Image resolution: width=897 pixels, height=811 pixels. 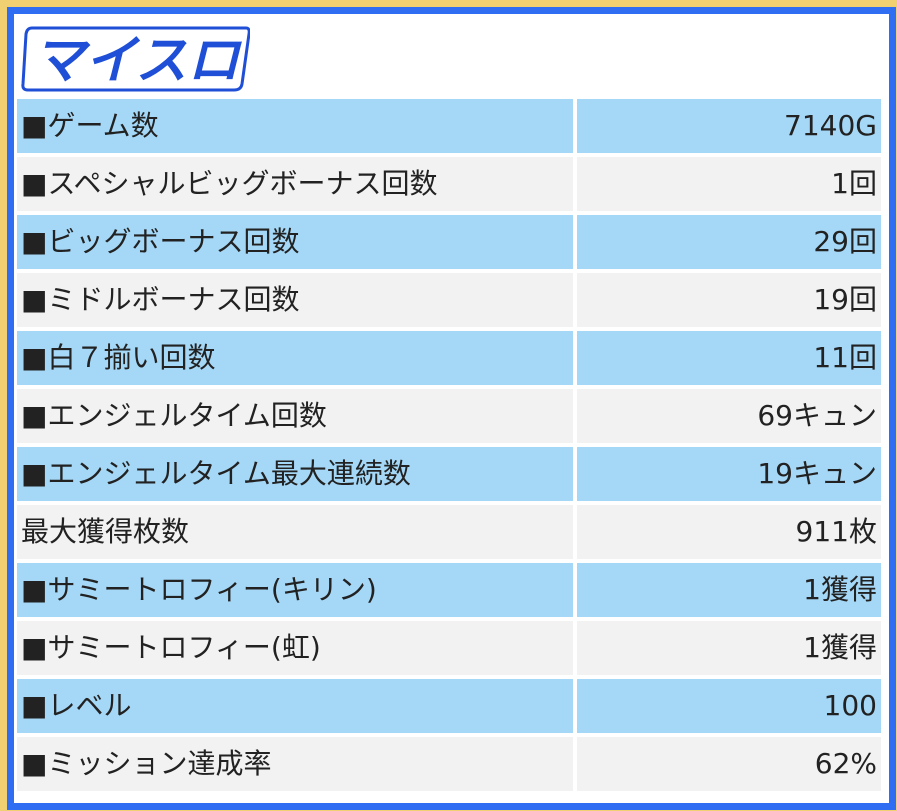 I want to click on stat-row: ■レベル 100, so click(x=449, y=706).